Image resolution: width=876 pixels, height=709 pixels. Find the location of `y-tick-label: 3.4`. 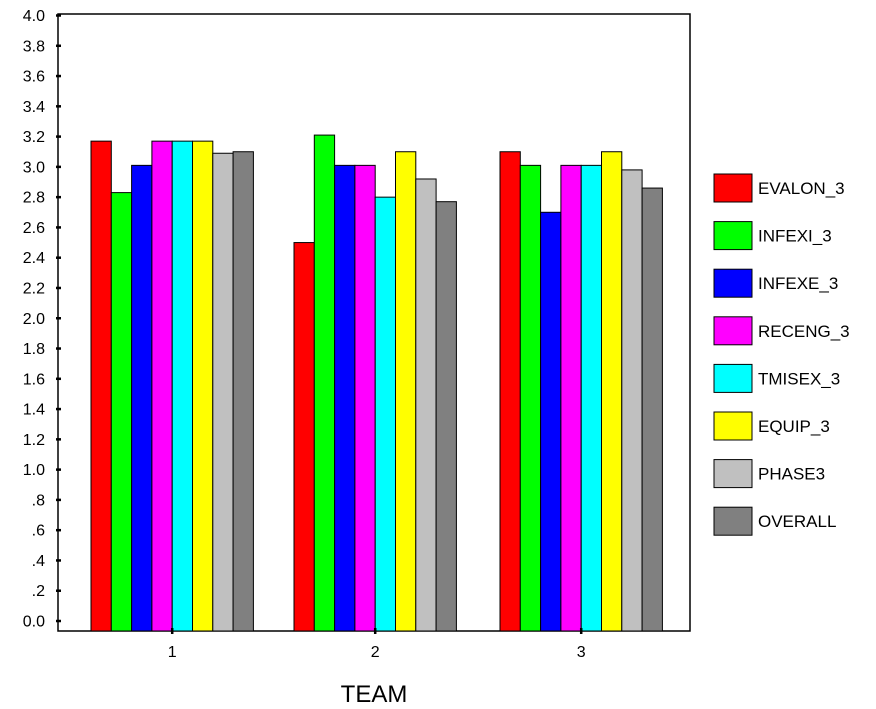

y-tick-label: 3.4 is located at coordinates (34, 107).